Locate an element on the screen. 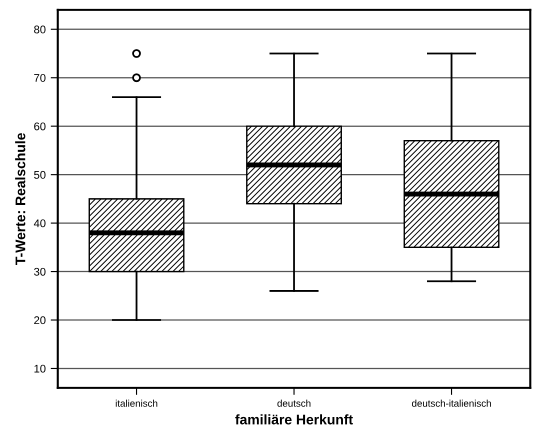  y-tick-label: 50 is located at coordinates (40, 174).